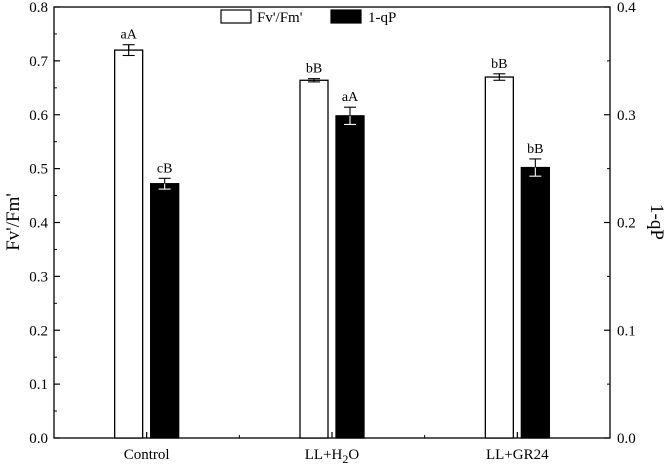 The image size is (666, 468). Describe the element at coordinates (236, 16) in the screenshot. I see `legend-swatch-fv-fm` at that location.